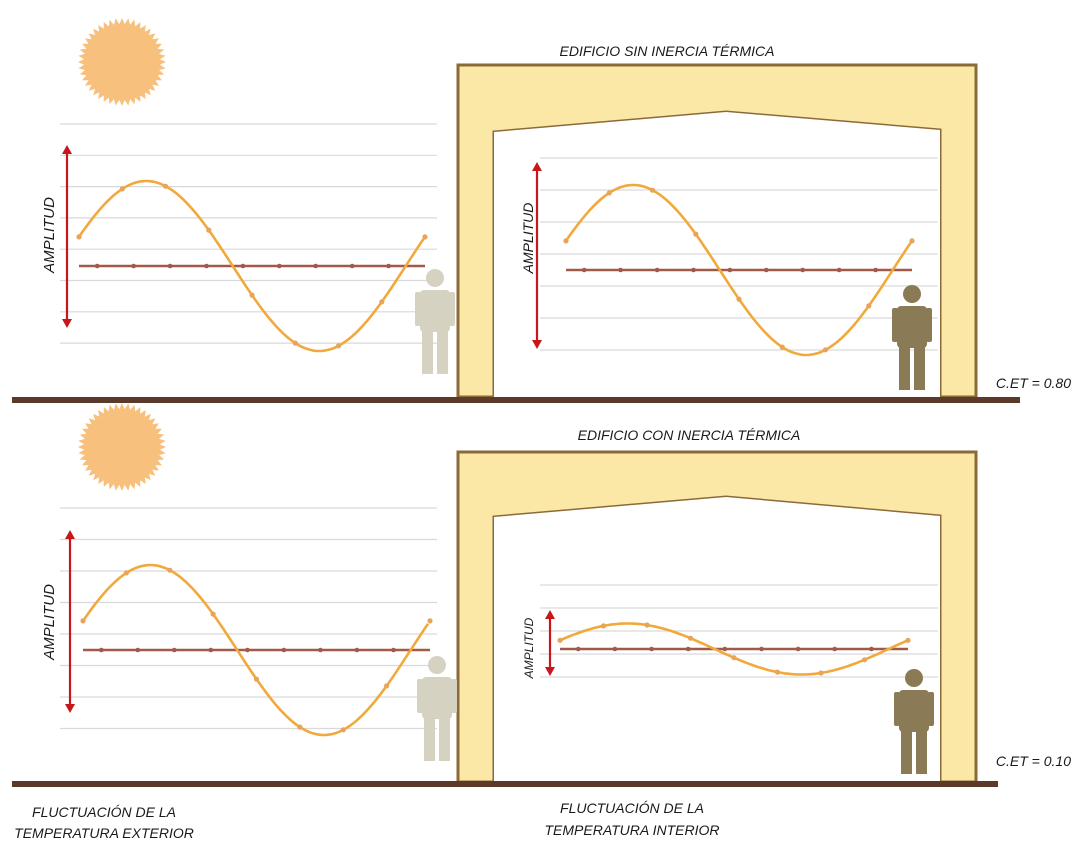 This screenshot has width=1079, height=847. What do you see at coordinates (452, 309) in the screenshot?
I see `person-arm-right` at bounding box center [452, 309].